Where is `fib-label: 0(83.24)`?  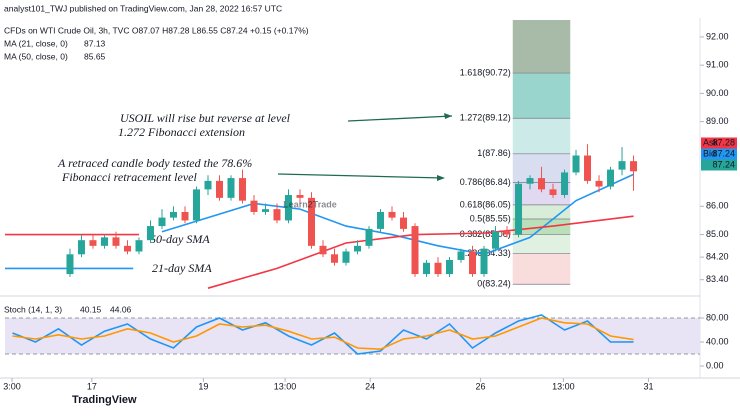
fib-label: 0(83.24) is located at coordinates (494, 284).